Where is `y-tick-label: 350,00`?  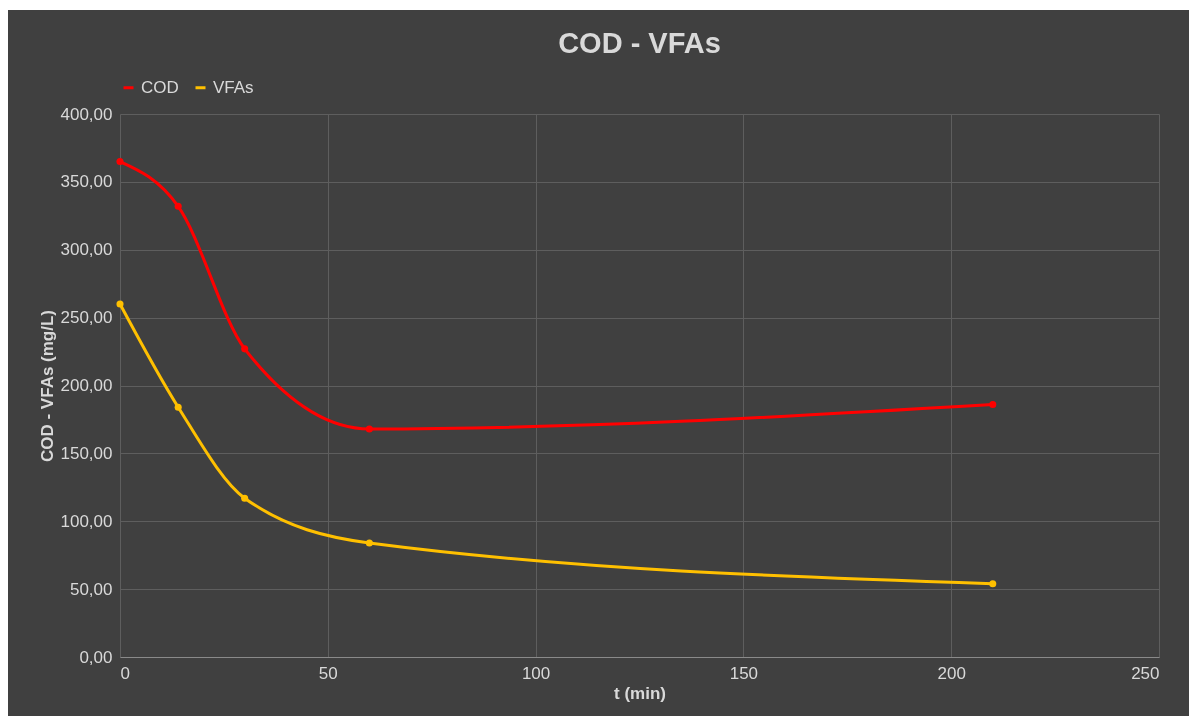 y-tick-label: 350,00 is located at coordinates (86, 182).